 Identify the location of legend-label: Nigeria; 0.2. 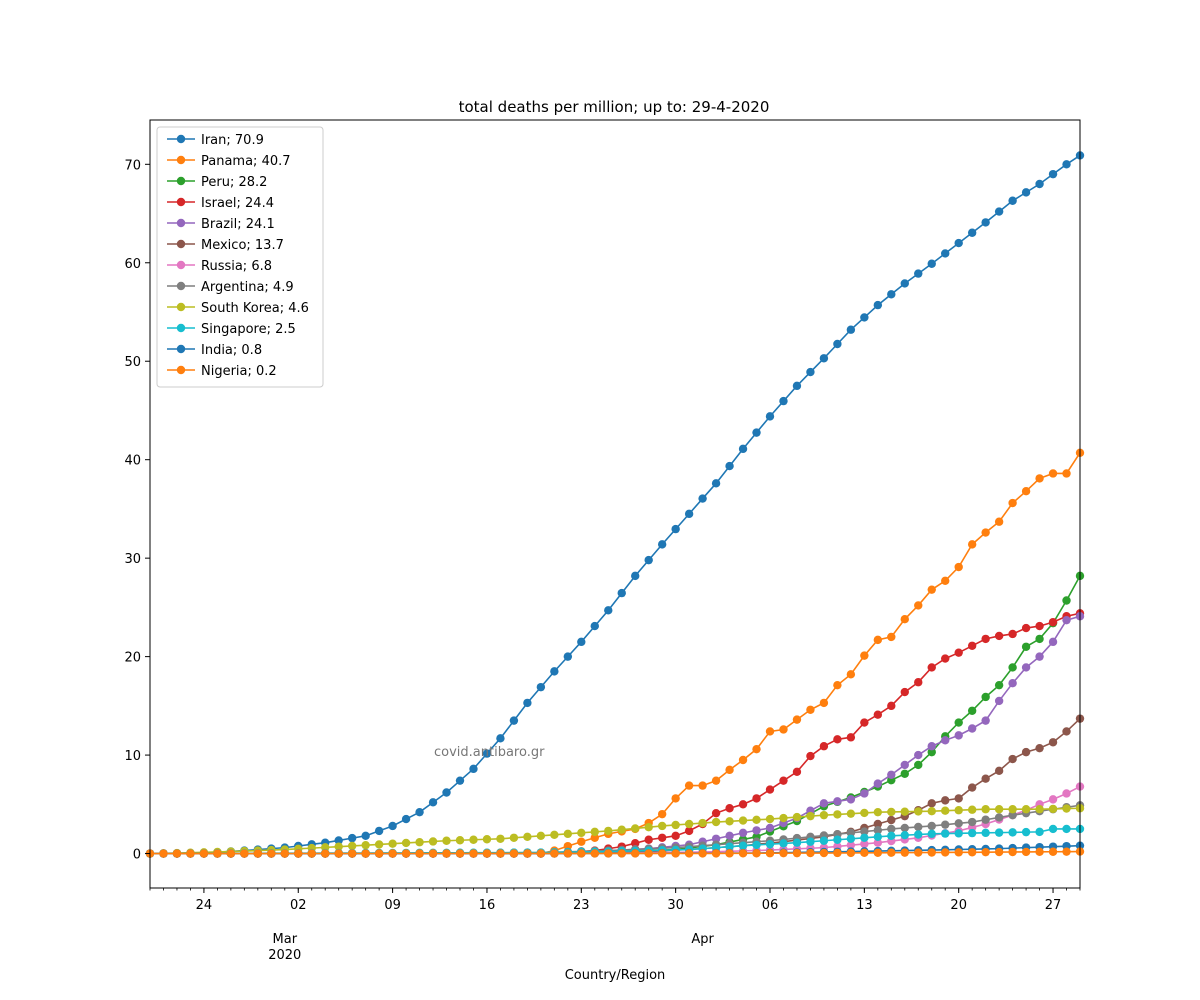
(239, 371).